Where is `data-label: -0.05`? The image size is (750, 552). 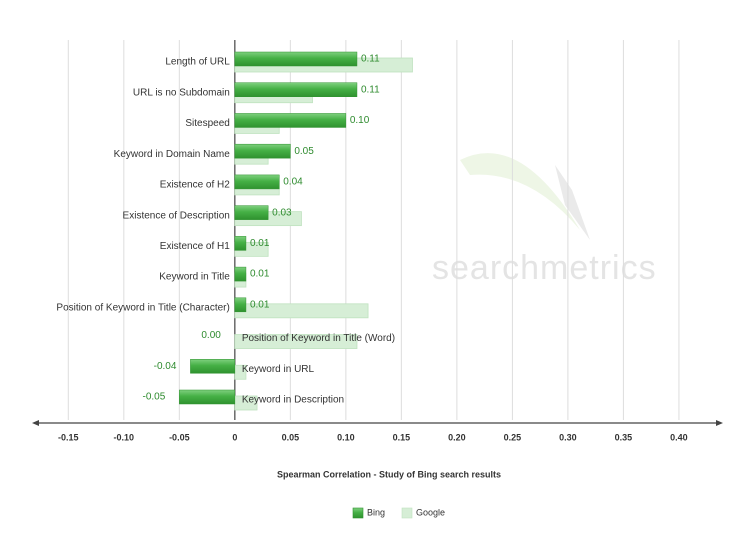
data-label: -0.05 is located at coordinates (154, 397).